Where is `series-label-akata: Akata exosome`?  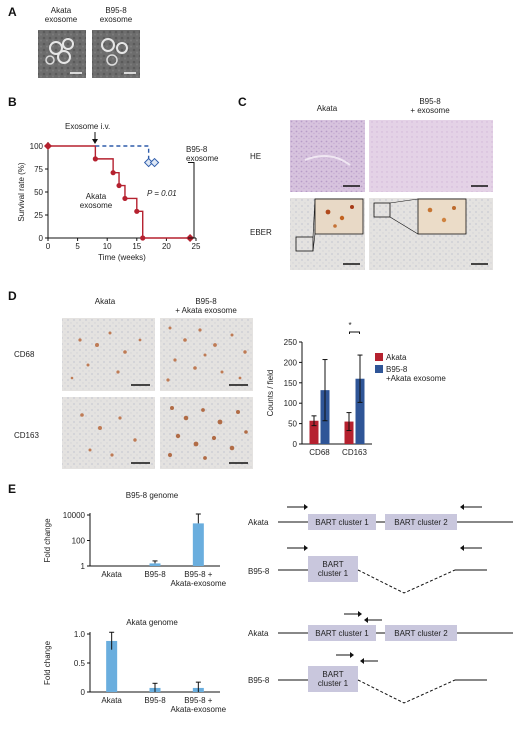
series-label-akata: Akata exosome is located at coordinates (96, 201).